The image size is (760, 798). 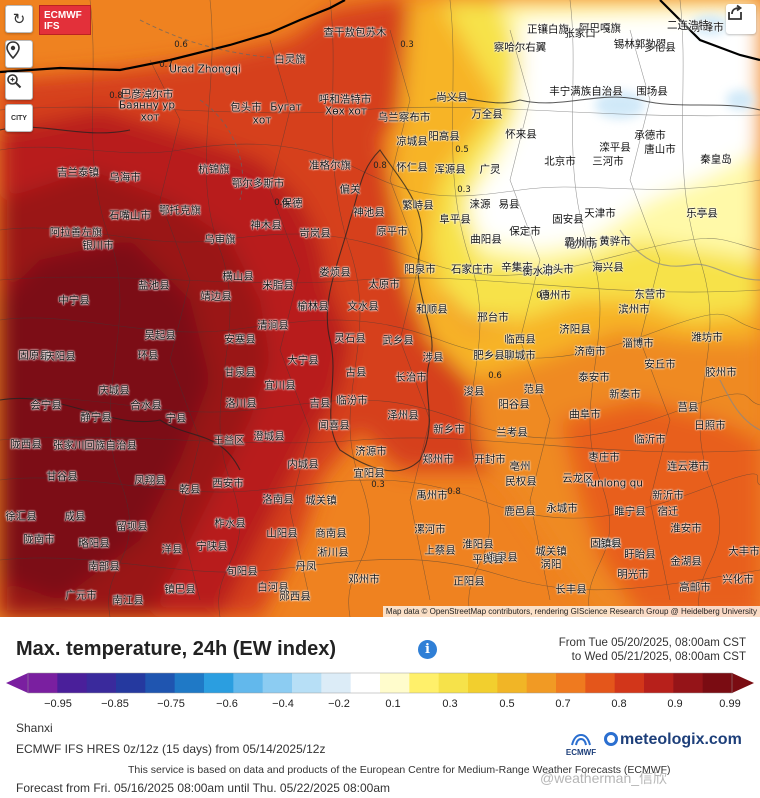 I want to click on city-label: 二连浩特, so click(x=688, y=25).